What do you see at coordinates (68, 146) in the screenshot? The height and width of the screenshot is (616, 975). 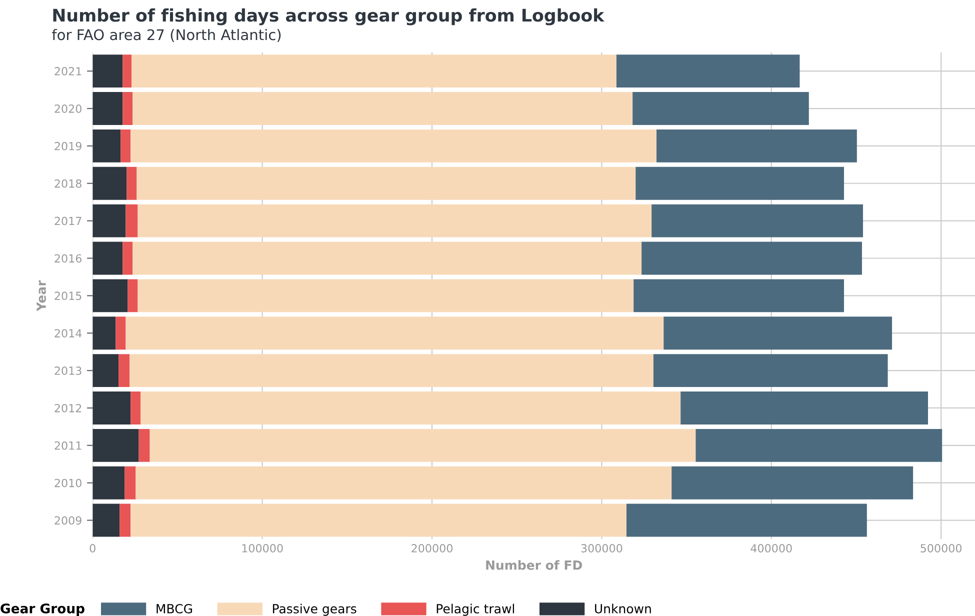 I see `y-tick-label: 2019` at bounding box center [68, 146].